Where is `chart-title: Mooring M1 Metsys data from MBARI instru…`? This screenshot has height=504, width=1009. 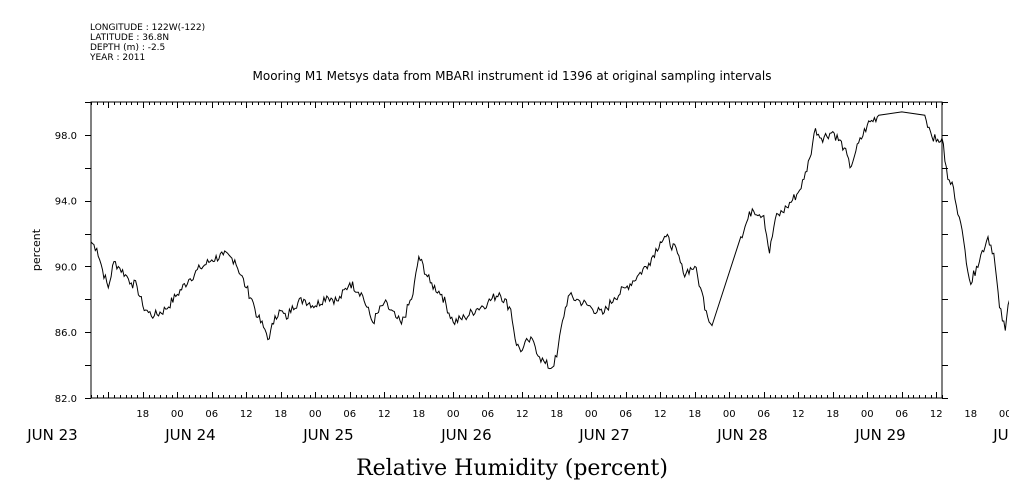 chart-title: Mooring M1 Metsys data from MBARI instru… is located at coordinates (512, 76).